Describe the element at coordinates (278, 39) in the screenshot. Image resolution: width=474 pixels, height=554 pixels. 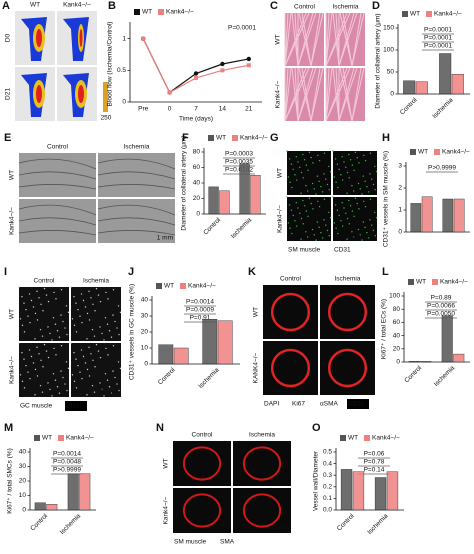
I see `row-label: WT` at that location.